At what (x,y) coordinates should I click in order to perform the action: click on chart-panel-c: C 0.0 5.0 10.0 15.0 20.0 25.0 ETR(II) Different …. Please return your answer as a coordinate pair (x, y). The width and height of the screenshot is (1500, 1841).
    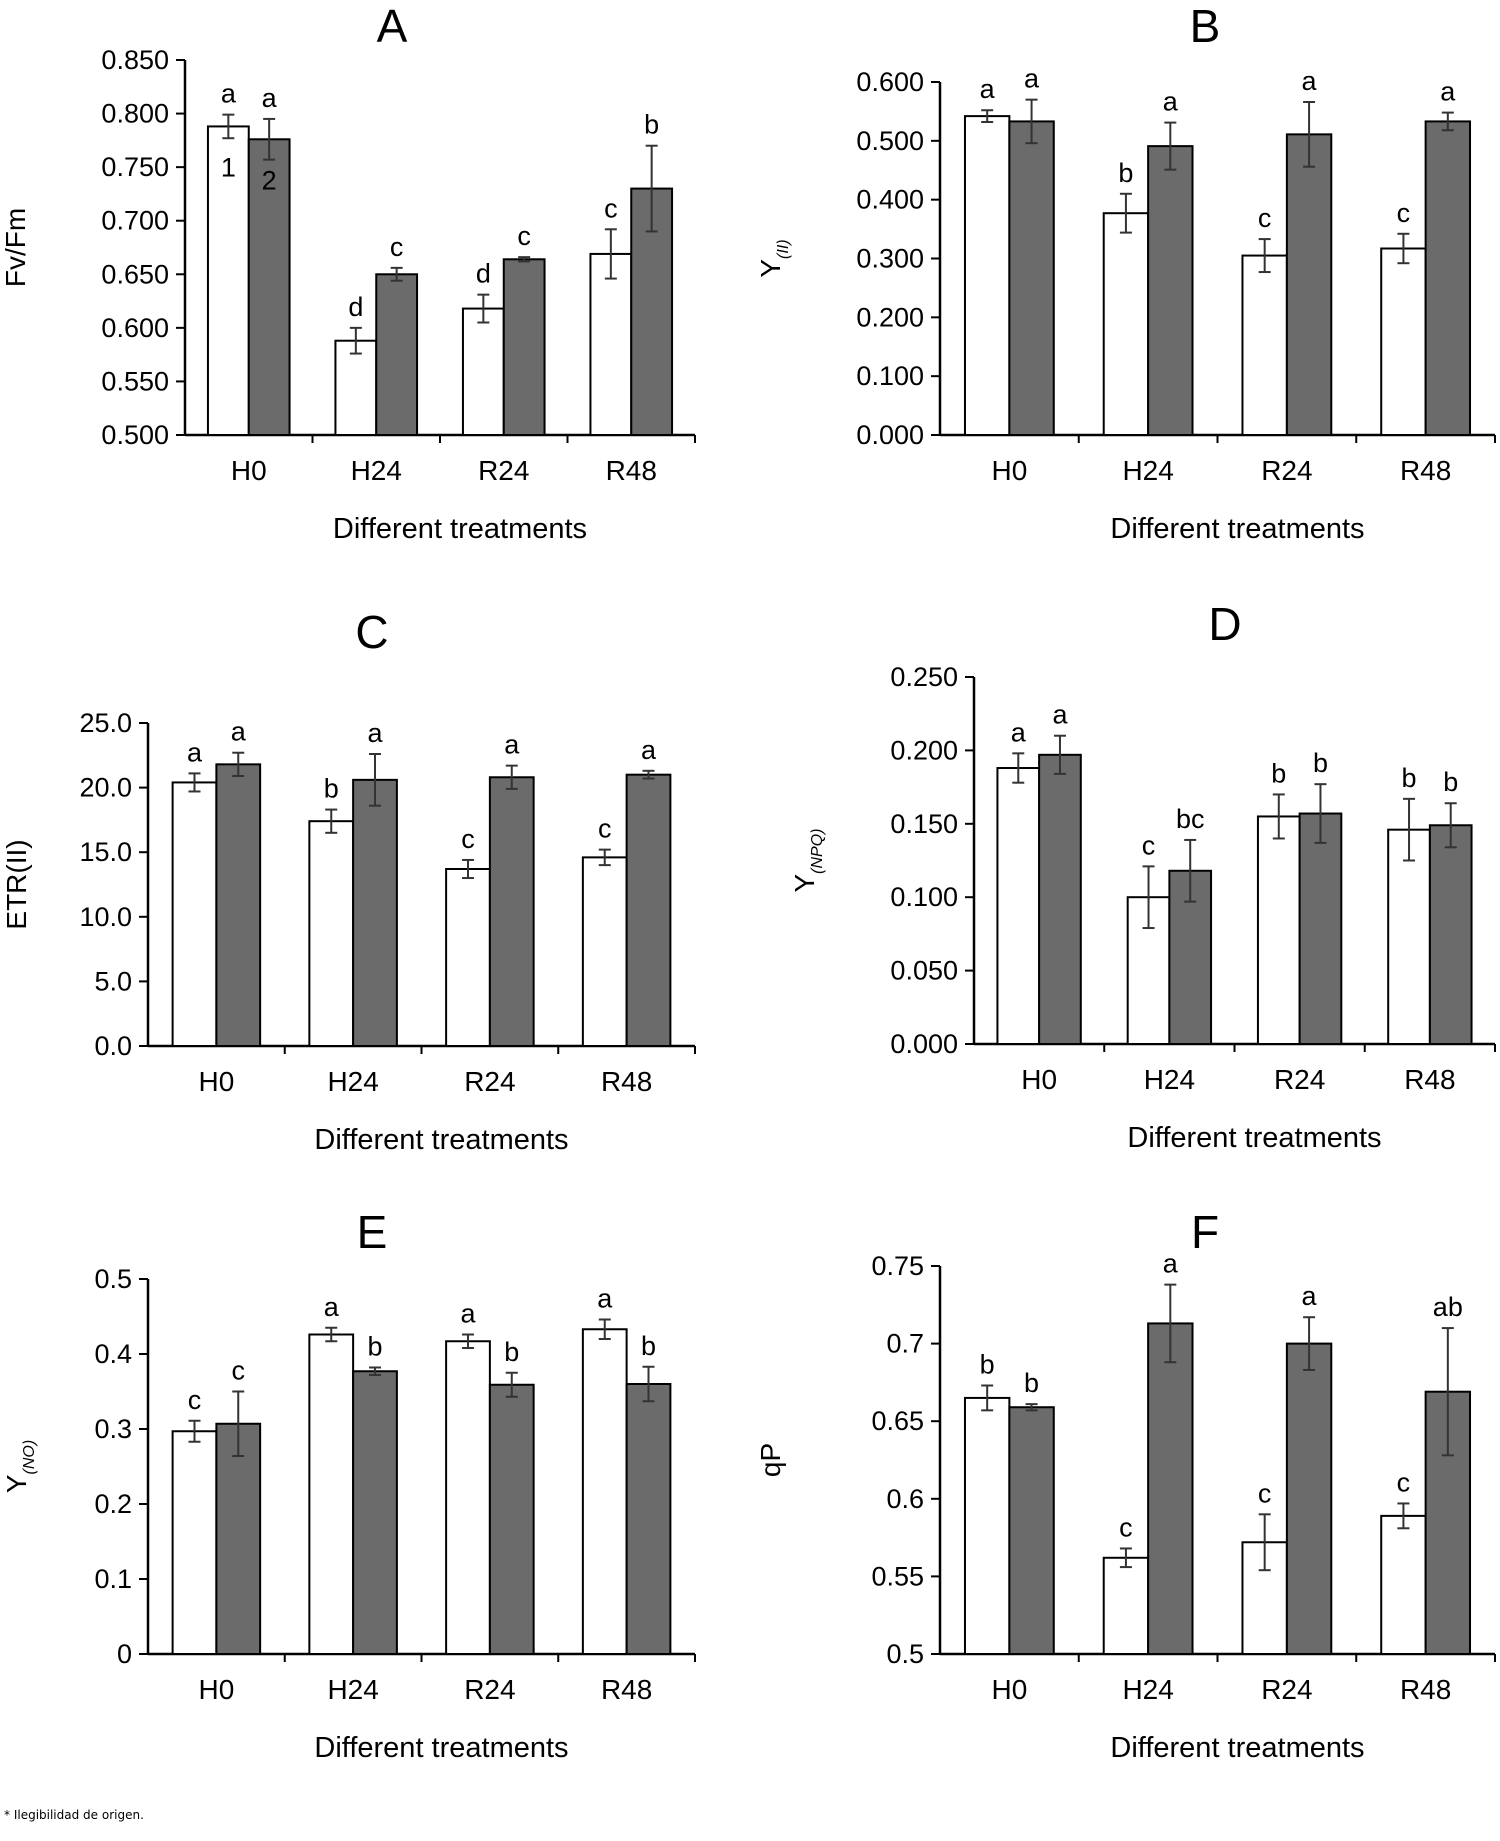
    Looking at the image, I should click on (348, 881).